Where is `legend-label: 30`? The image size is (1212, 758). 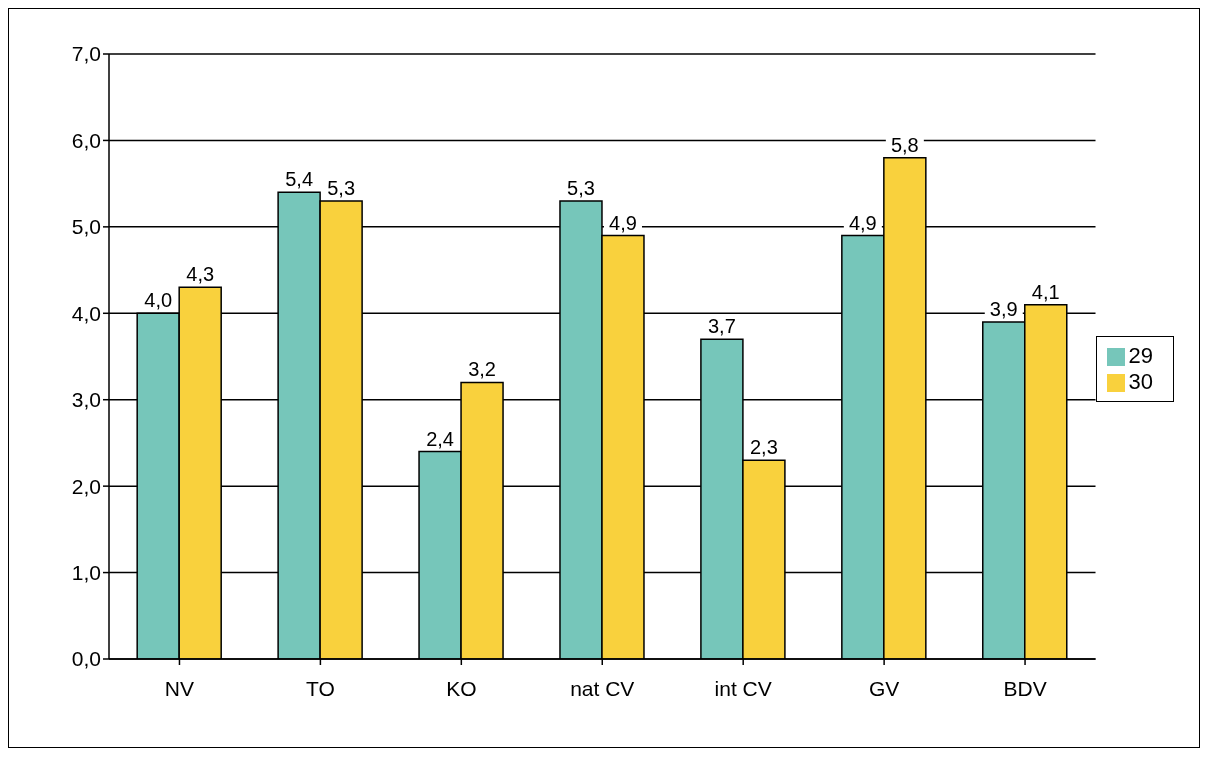
legend-label: 30 is located at coordinates (1140, 381).